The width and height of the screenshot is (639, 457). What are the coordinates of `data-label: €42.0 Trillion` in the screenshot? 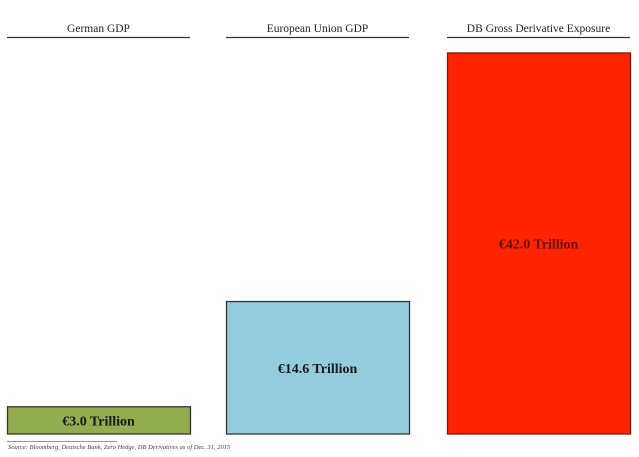 It's located at (539, 245).